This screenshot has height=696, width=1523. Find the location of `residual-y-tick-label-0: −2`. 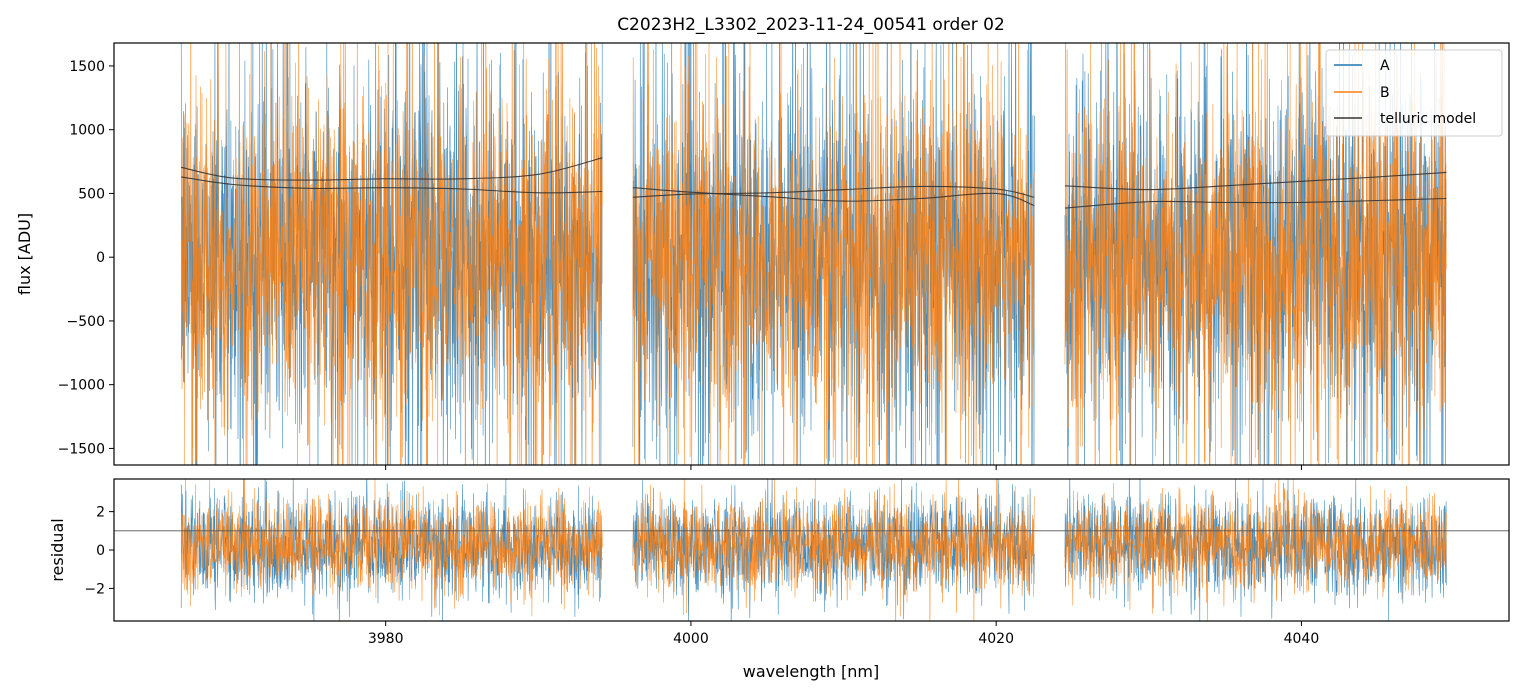

residual-y-tick-label-0: −2 is located at coordinates (94, 589).